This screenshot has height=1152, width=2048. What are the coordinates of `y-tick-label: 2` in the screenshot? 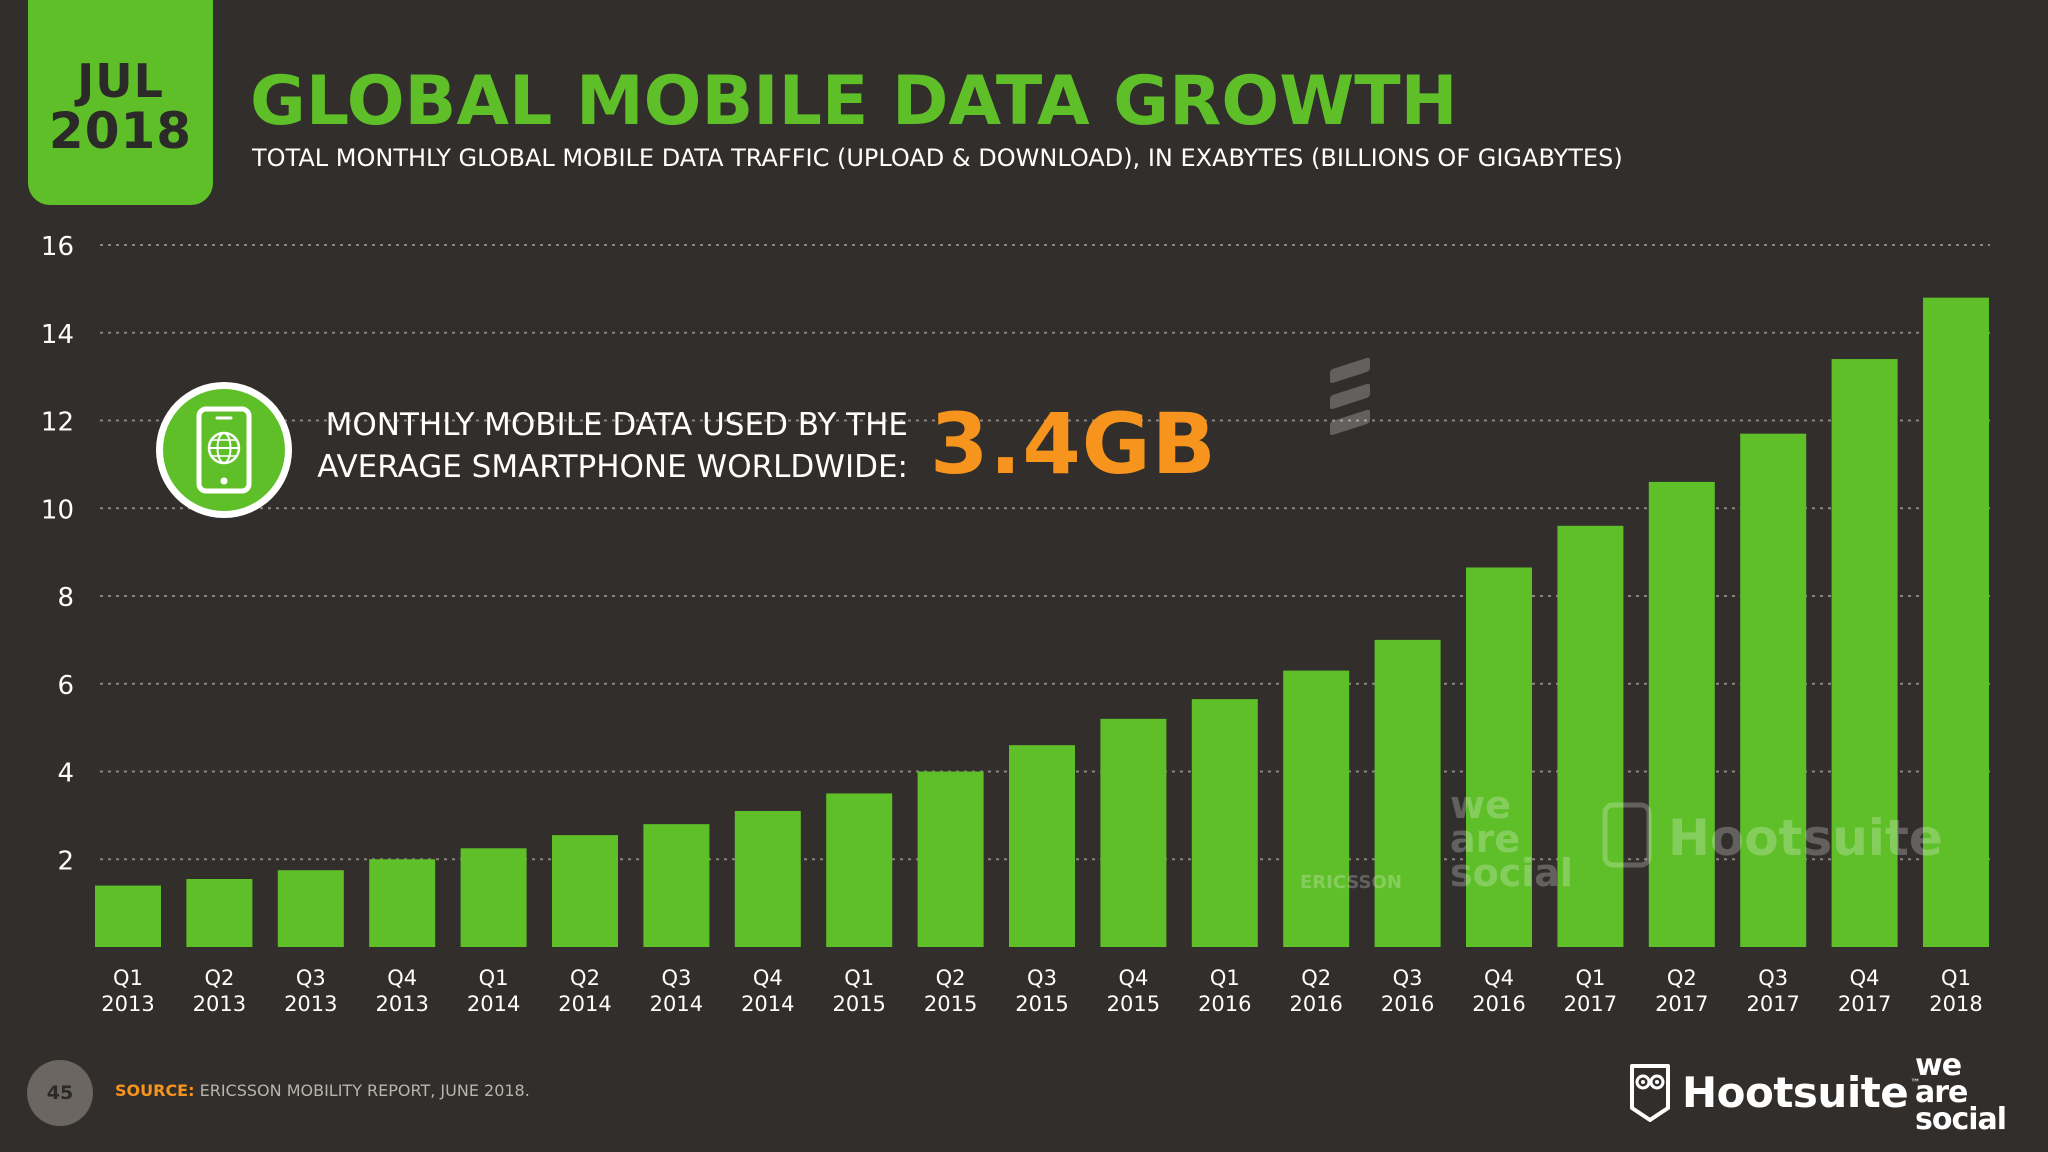 It's located at (65, 861).